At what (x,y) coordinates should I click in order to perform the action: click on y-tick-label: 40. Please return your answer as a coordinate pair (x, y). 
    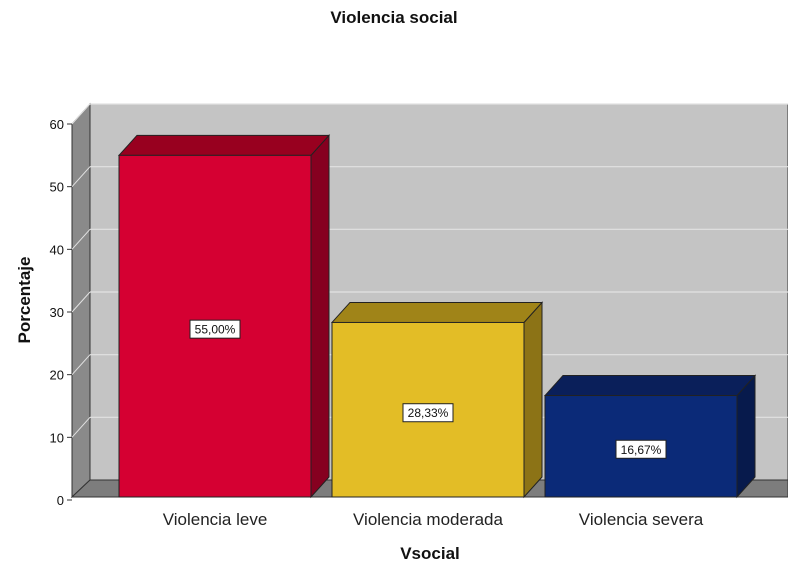
    Looking at the image, I should click on (57, 249).